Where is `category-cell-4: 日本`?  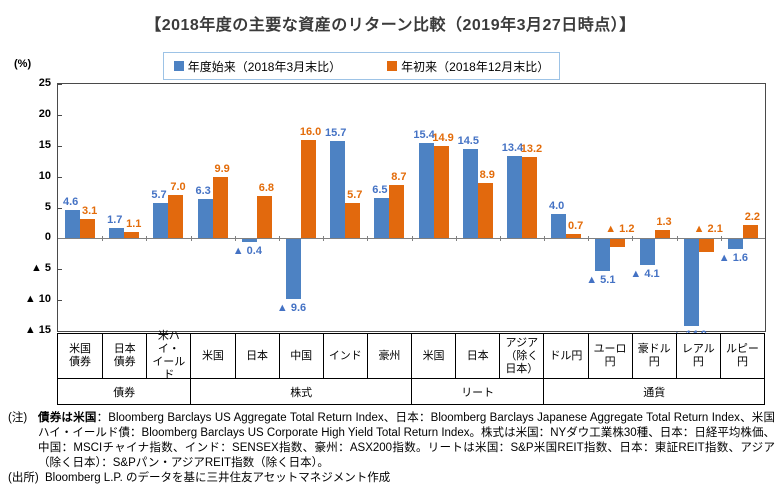 category-cell-4: 日本 is located at coordinates (256, 356).